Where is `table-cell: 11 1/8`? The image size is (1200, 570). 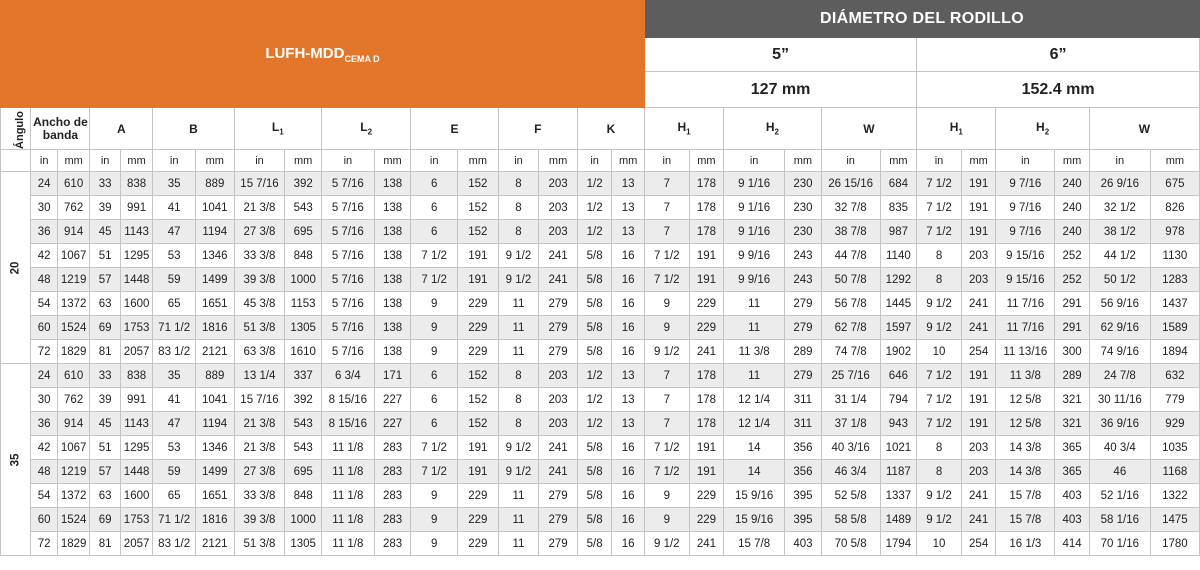 table-cell: 11 1/8 is located at coordinates (347, 543).